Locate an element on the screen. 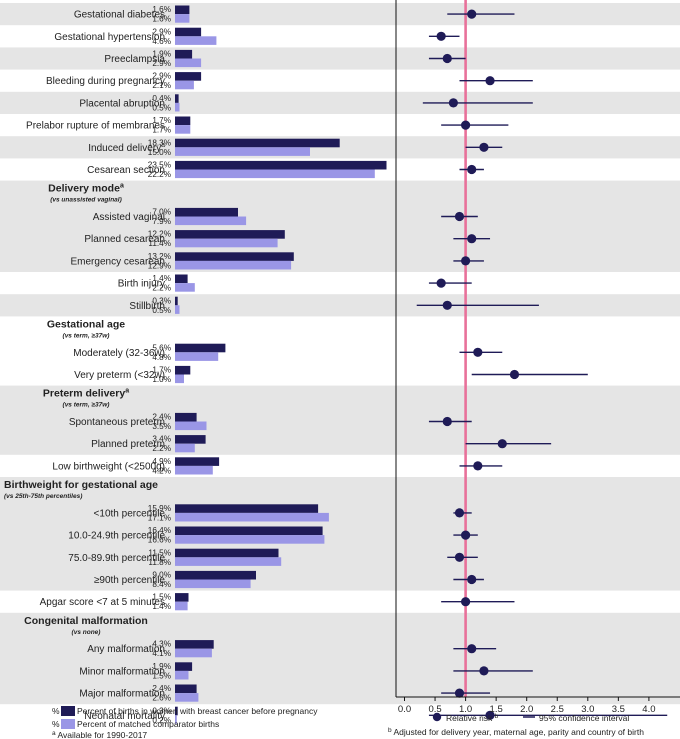  row-label-text: Preeclampsia is located at coordinates (134, 59).